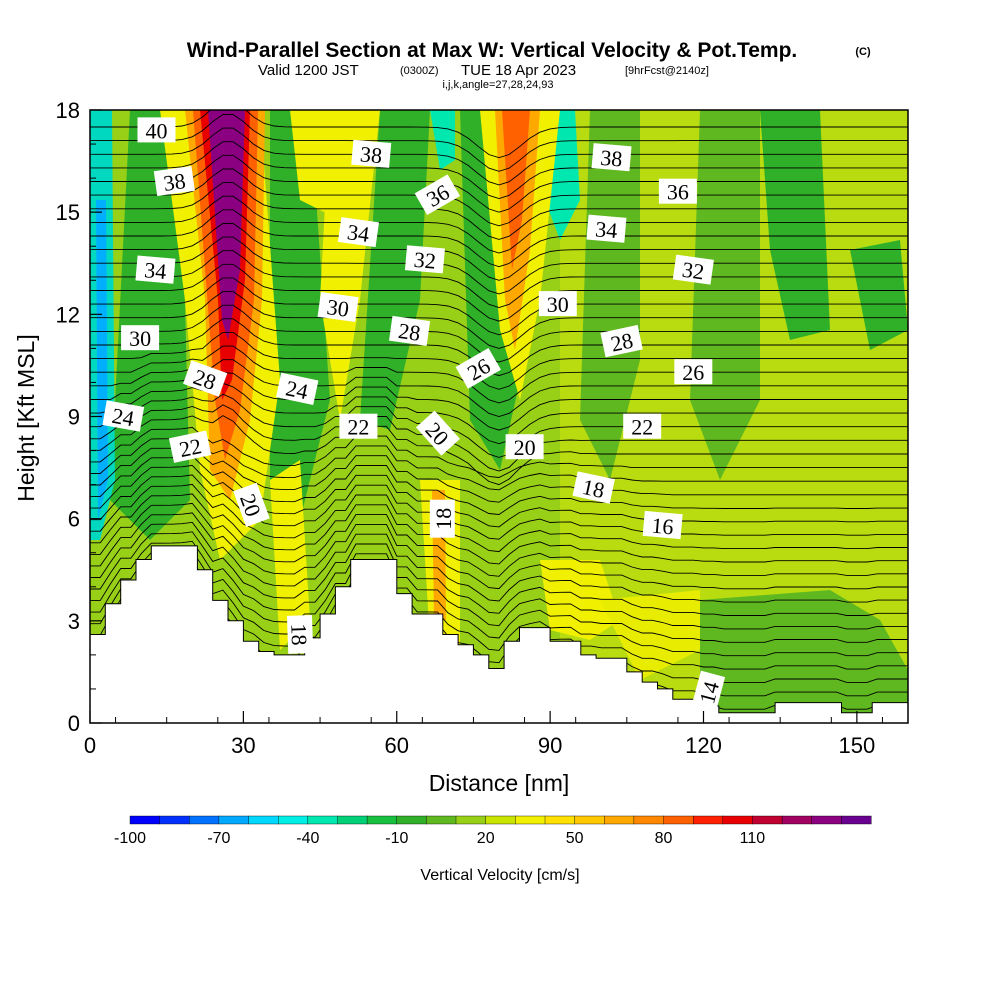 Image resolution: width=1000 pixels, height=1005 pixels. Describe the element at coordinates (218, 838) in the screenshot. I see `colorbar-tick-label: -70` at that location.